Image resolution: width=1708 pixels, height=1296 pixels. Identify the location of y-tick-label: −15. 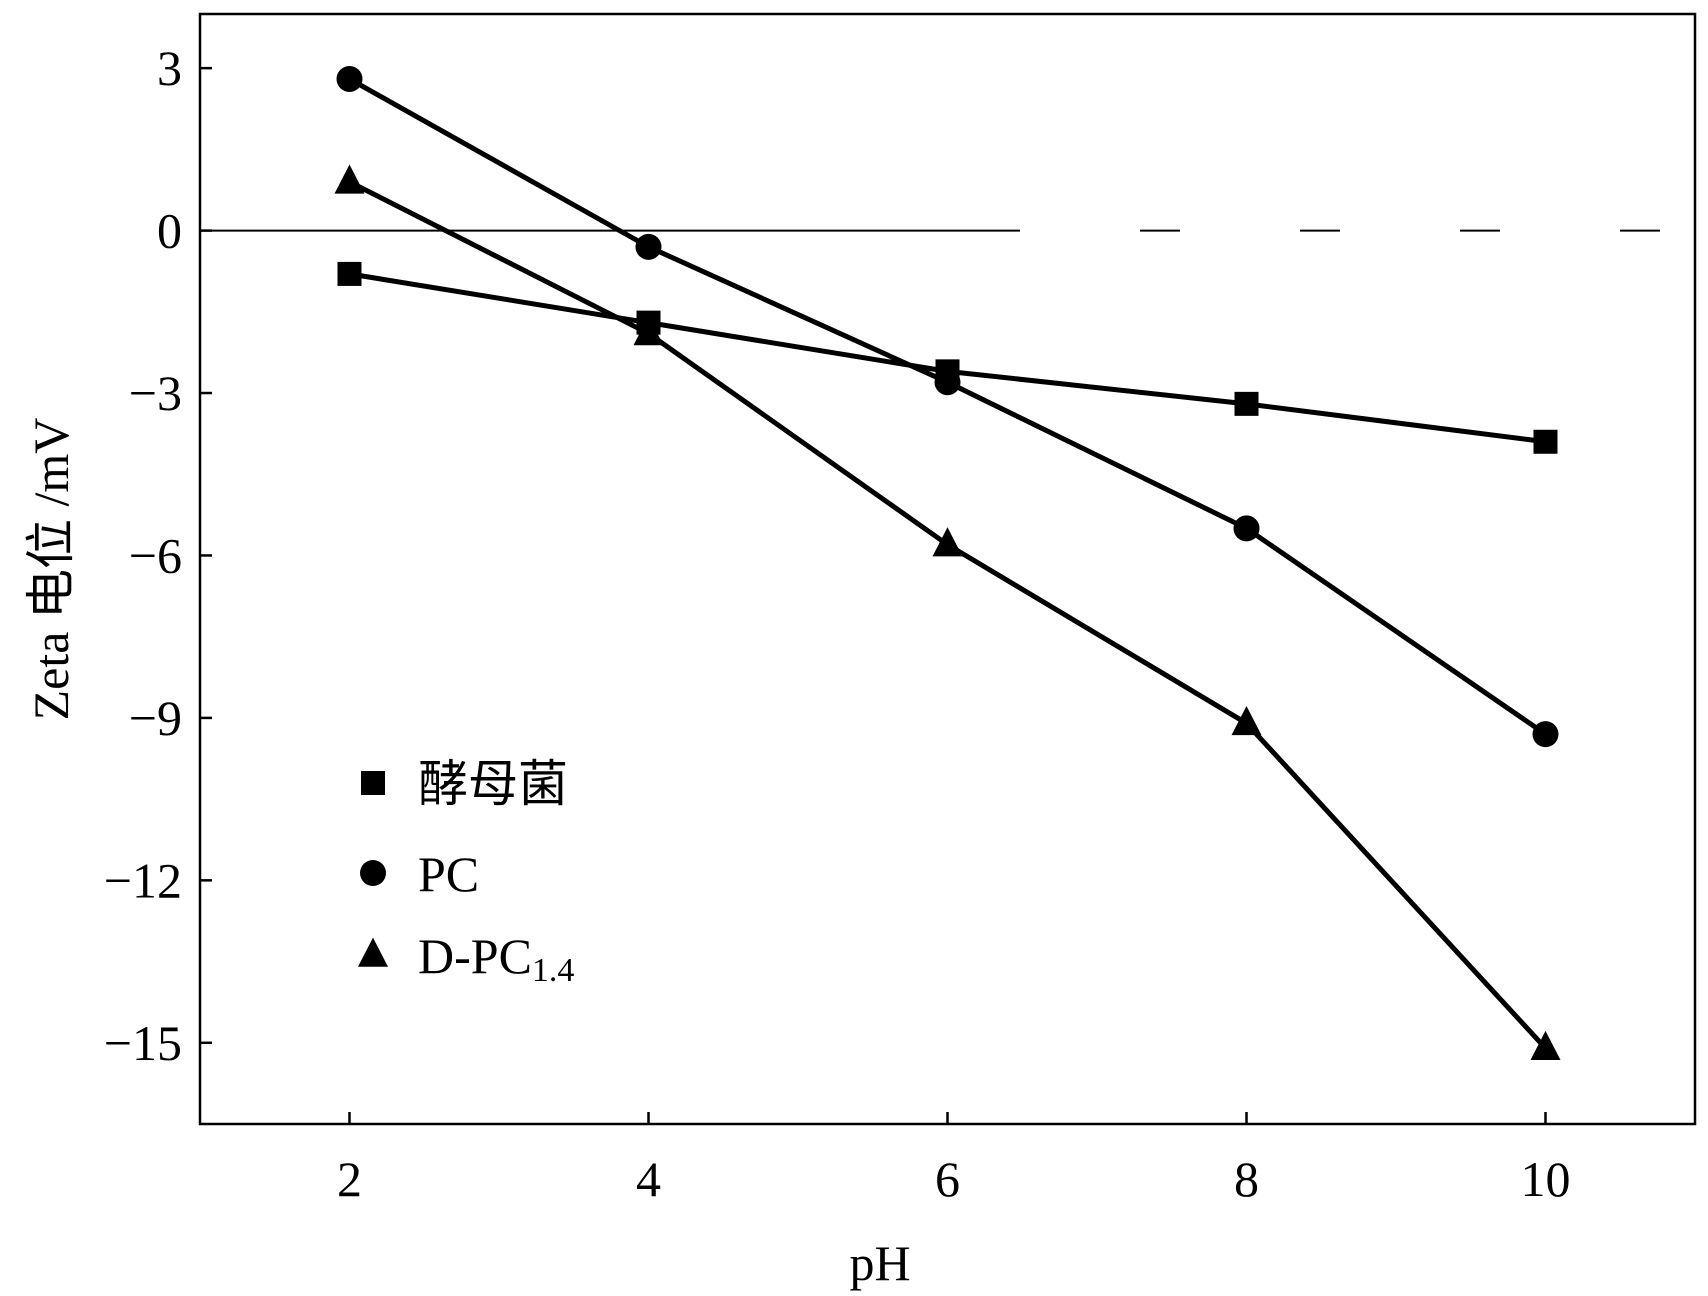
(143, 1043).